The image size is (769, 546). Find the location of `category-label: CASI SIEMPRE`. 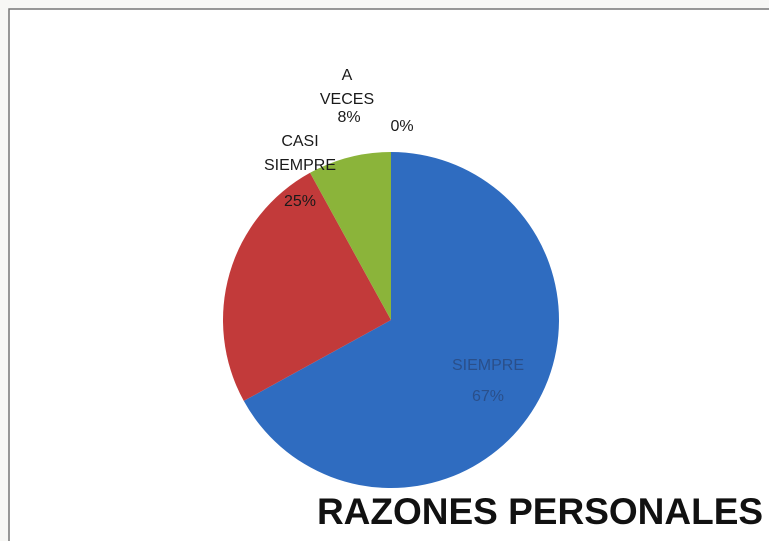

category-label: CASI SIEMPRE is located at coordinates (300, 153).